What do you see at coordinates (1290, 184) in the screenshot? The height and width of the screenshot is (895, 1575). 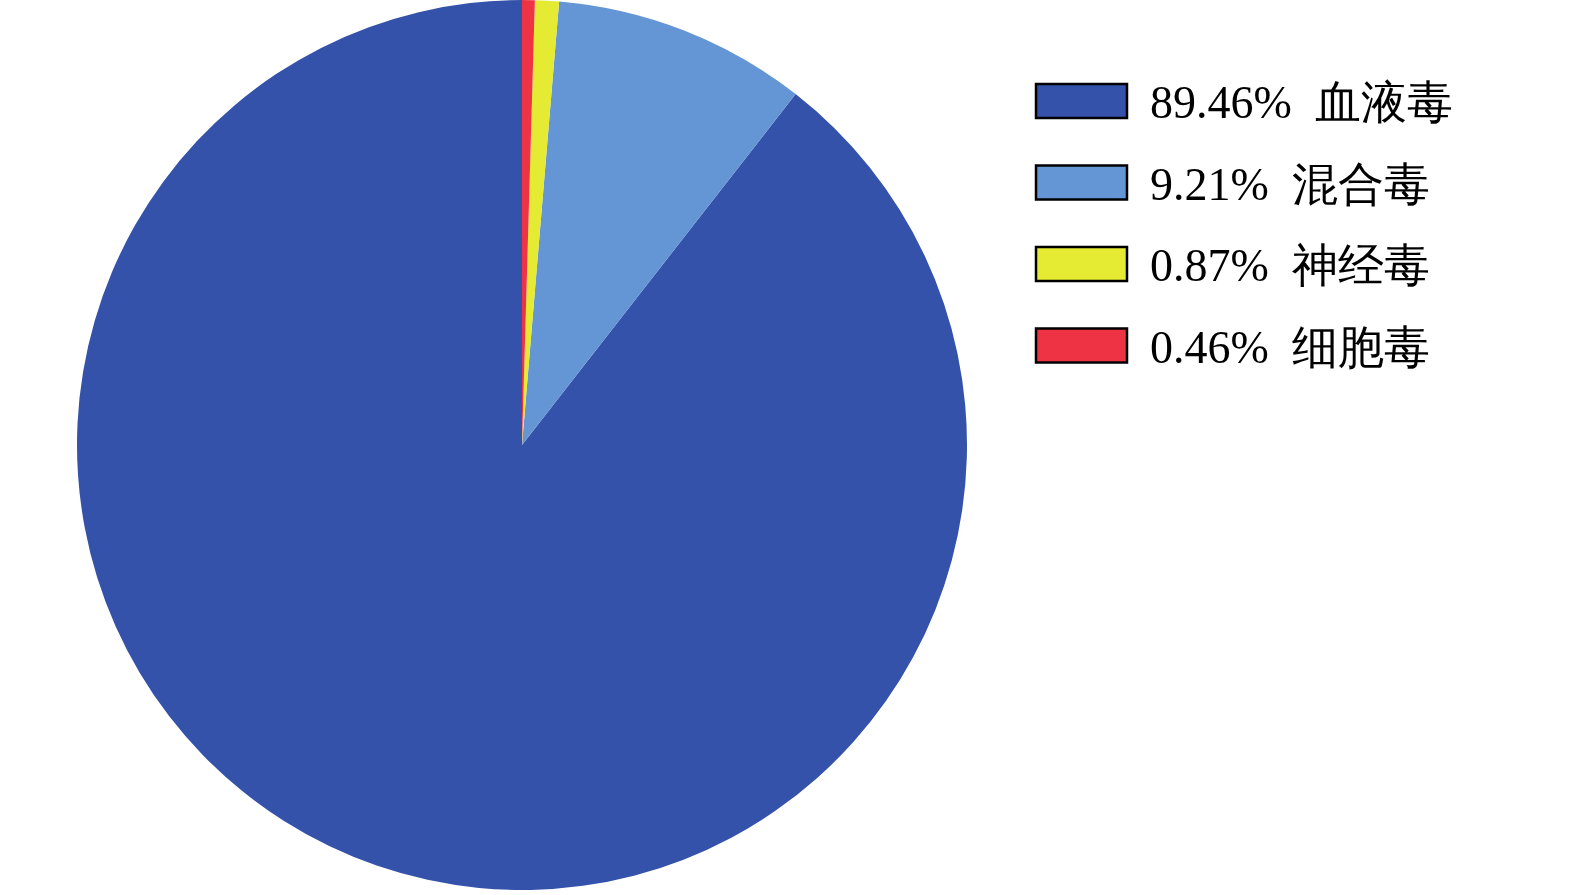 I see `legend-label: 9.21% 混合毒` at bounding box center [1290, 184].